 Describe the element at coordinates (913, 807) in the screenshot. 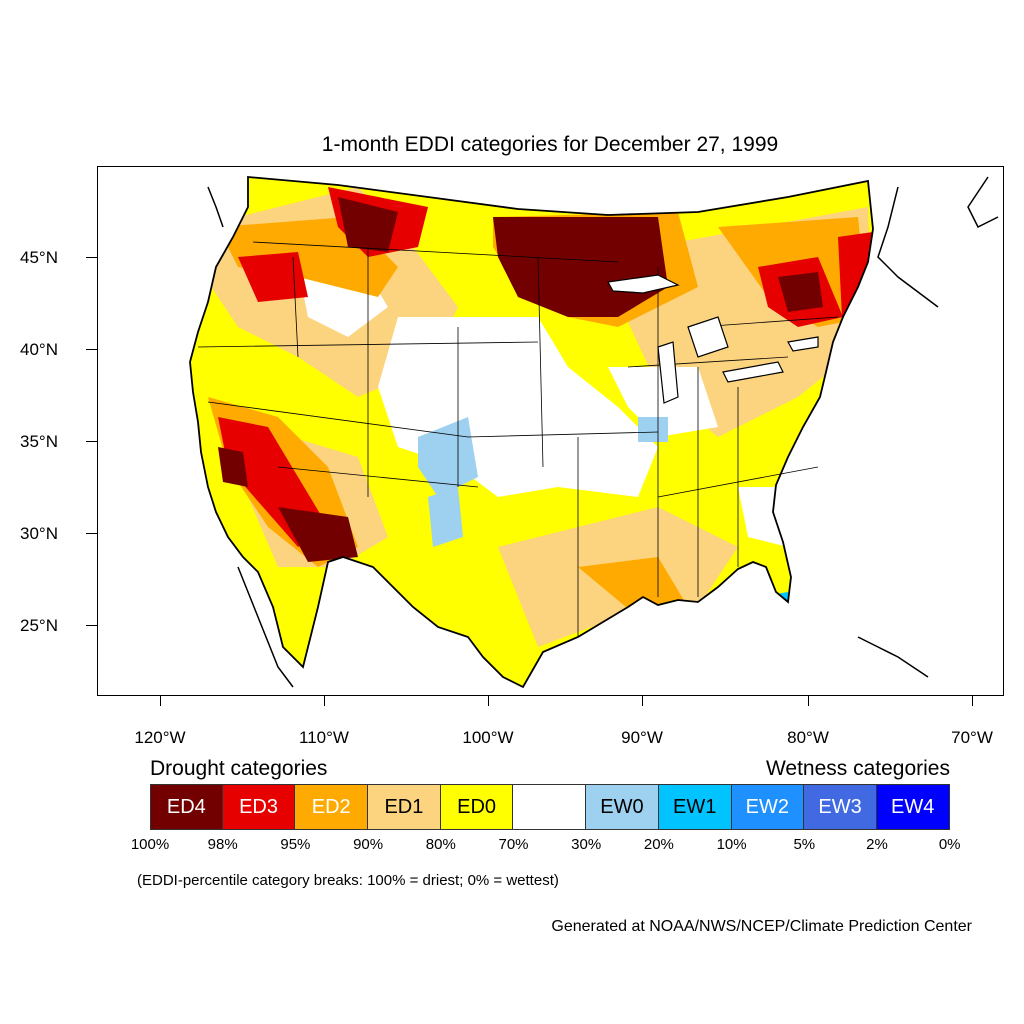

I see `legend-box: EW4` at that location.